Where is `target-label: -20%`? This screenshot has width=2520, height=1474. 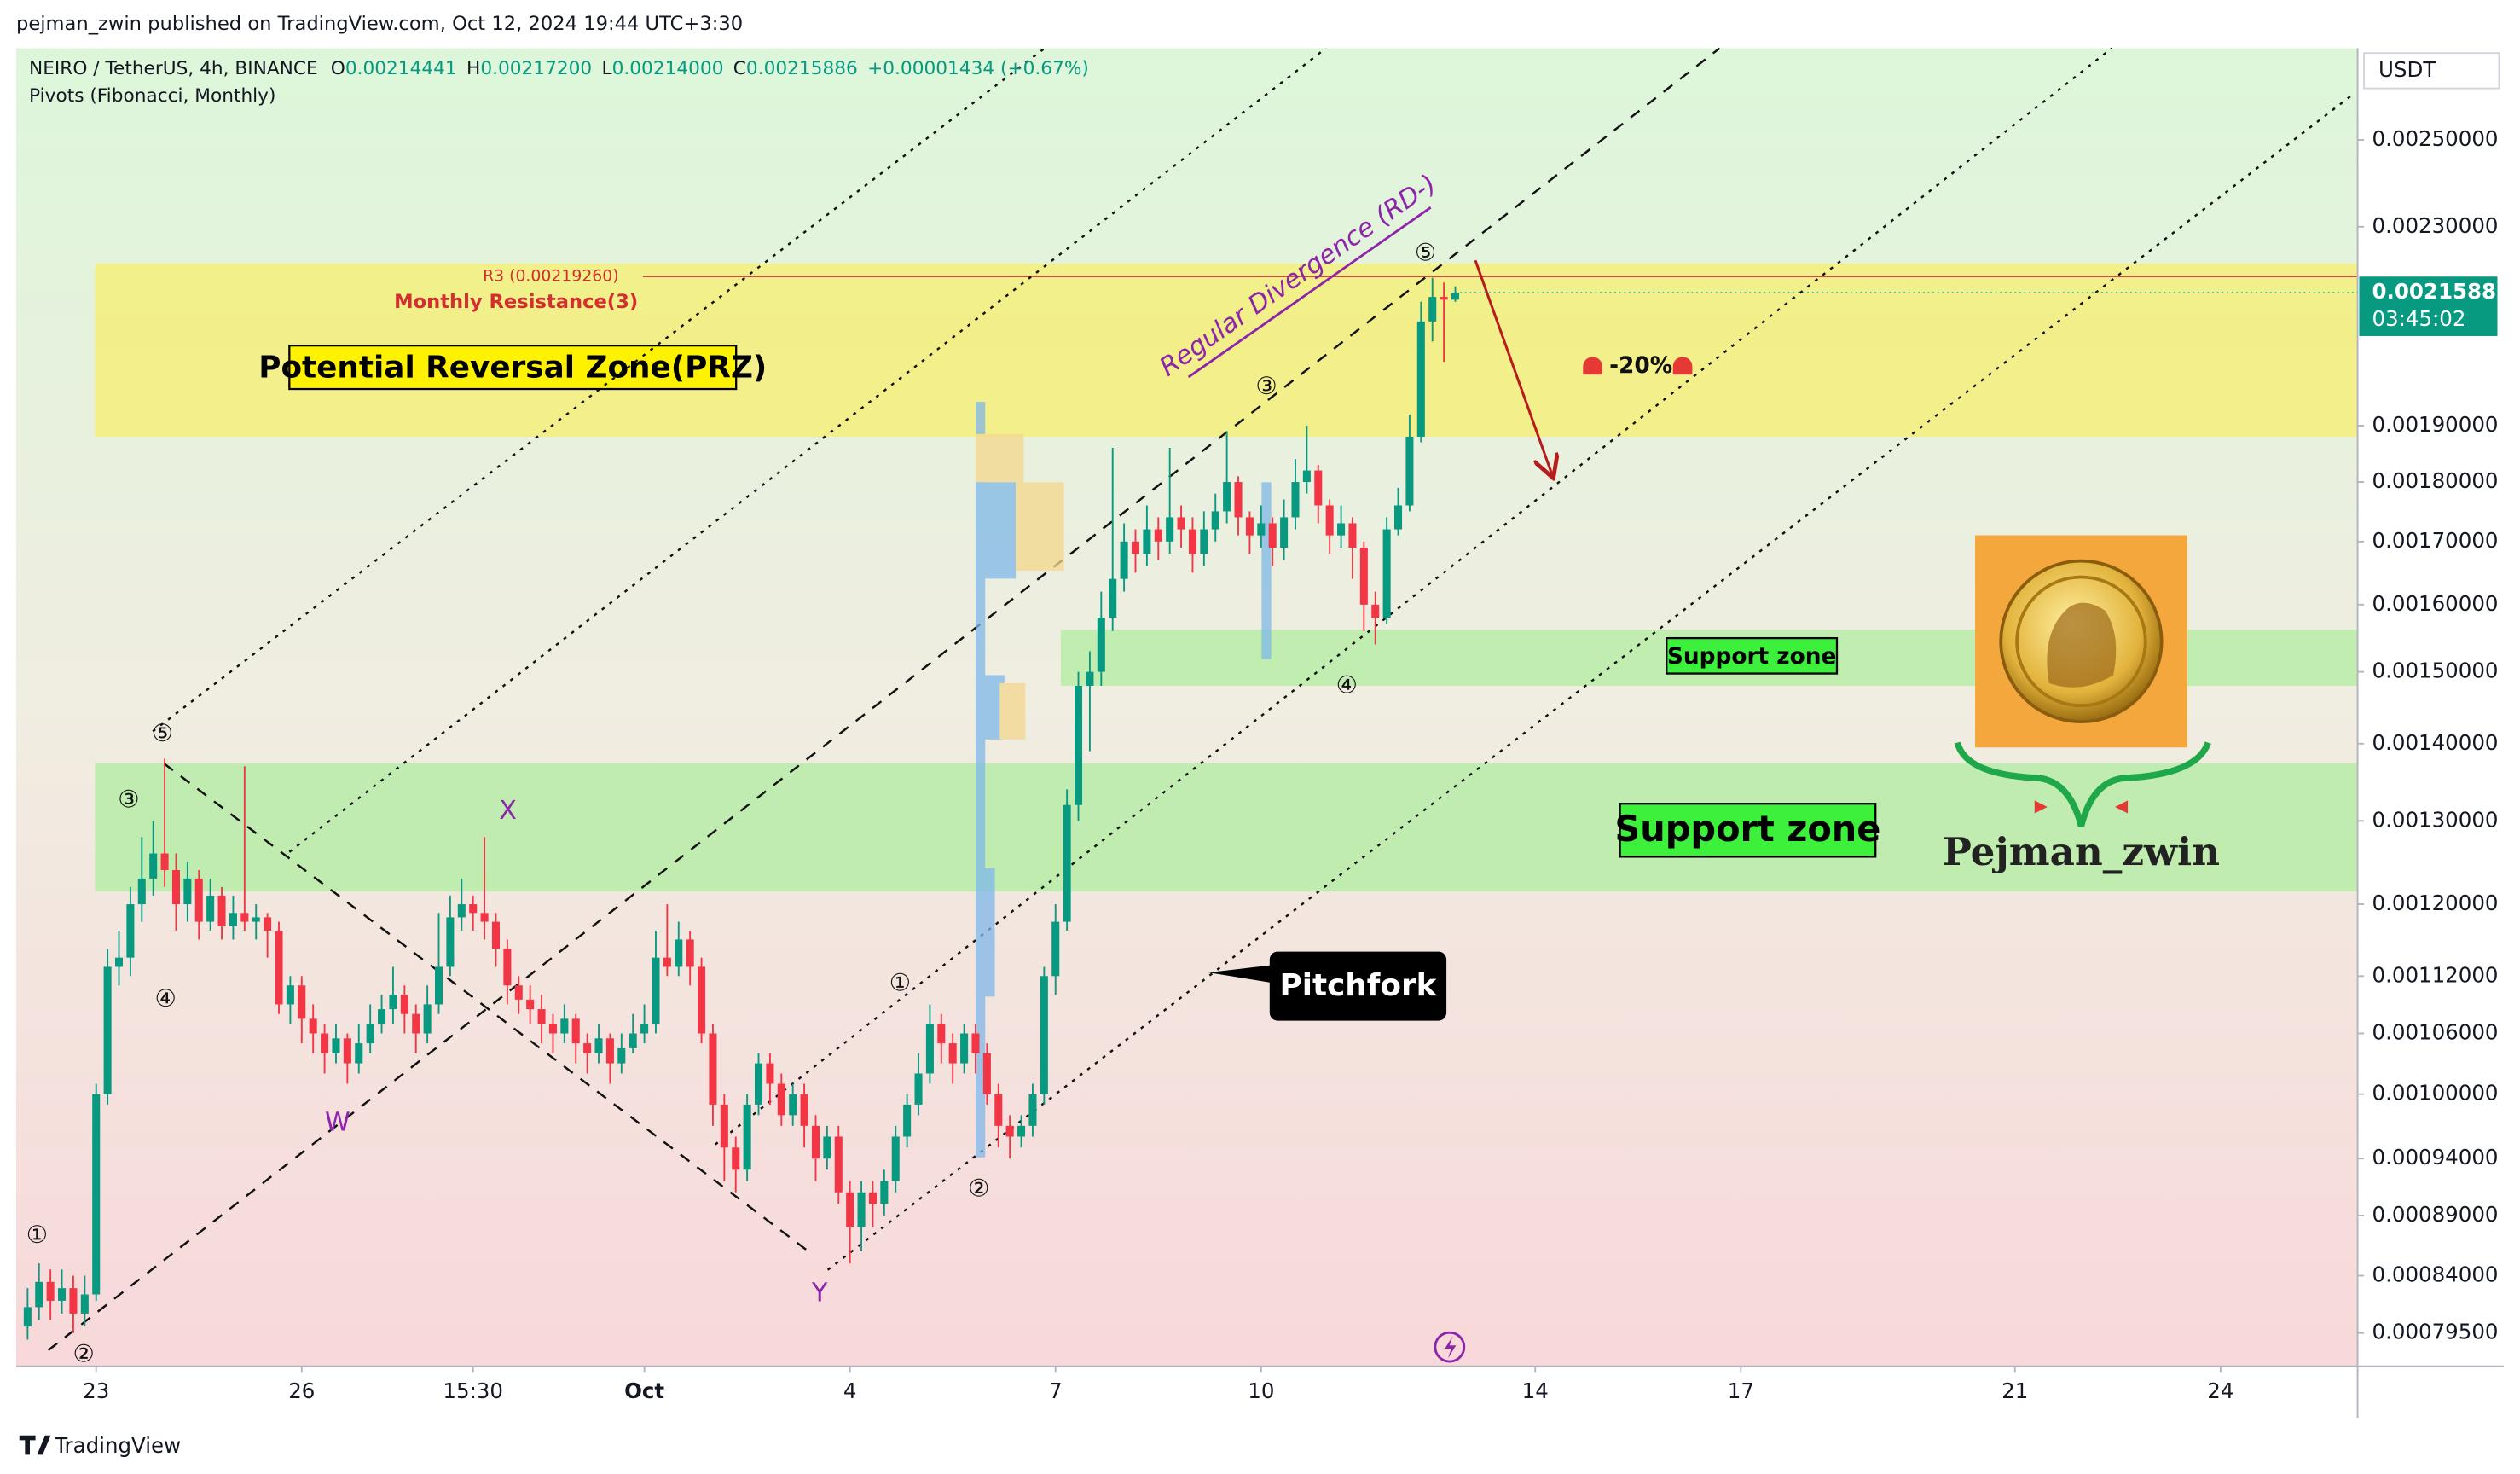
target-label: -20% is located at coordinates (1640, 366).